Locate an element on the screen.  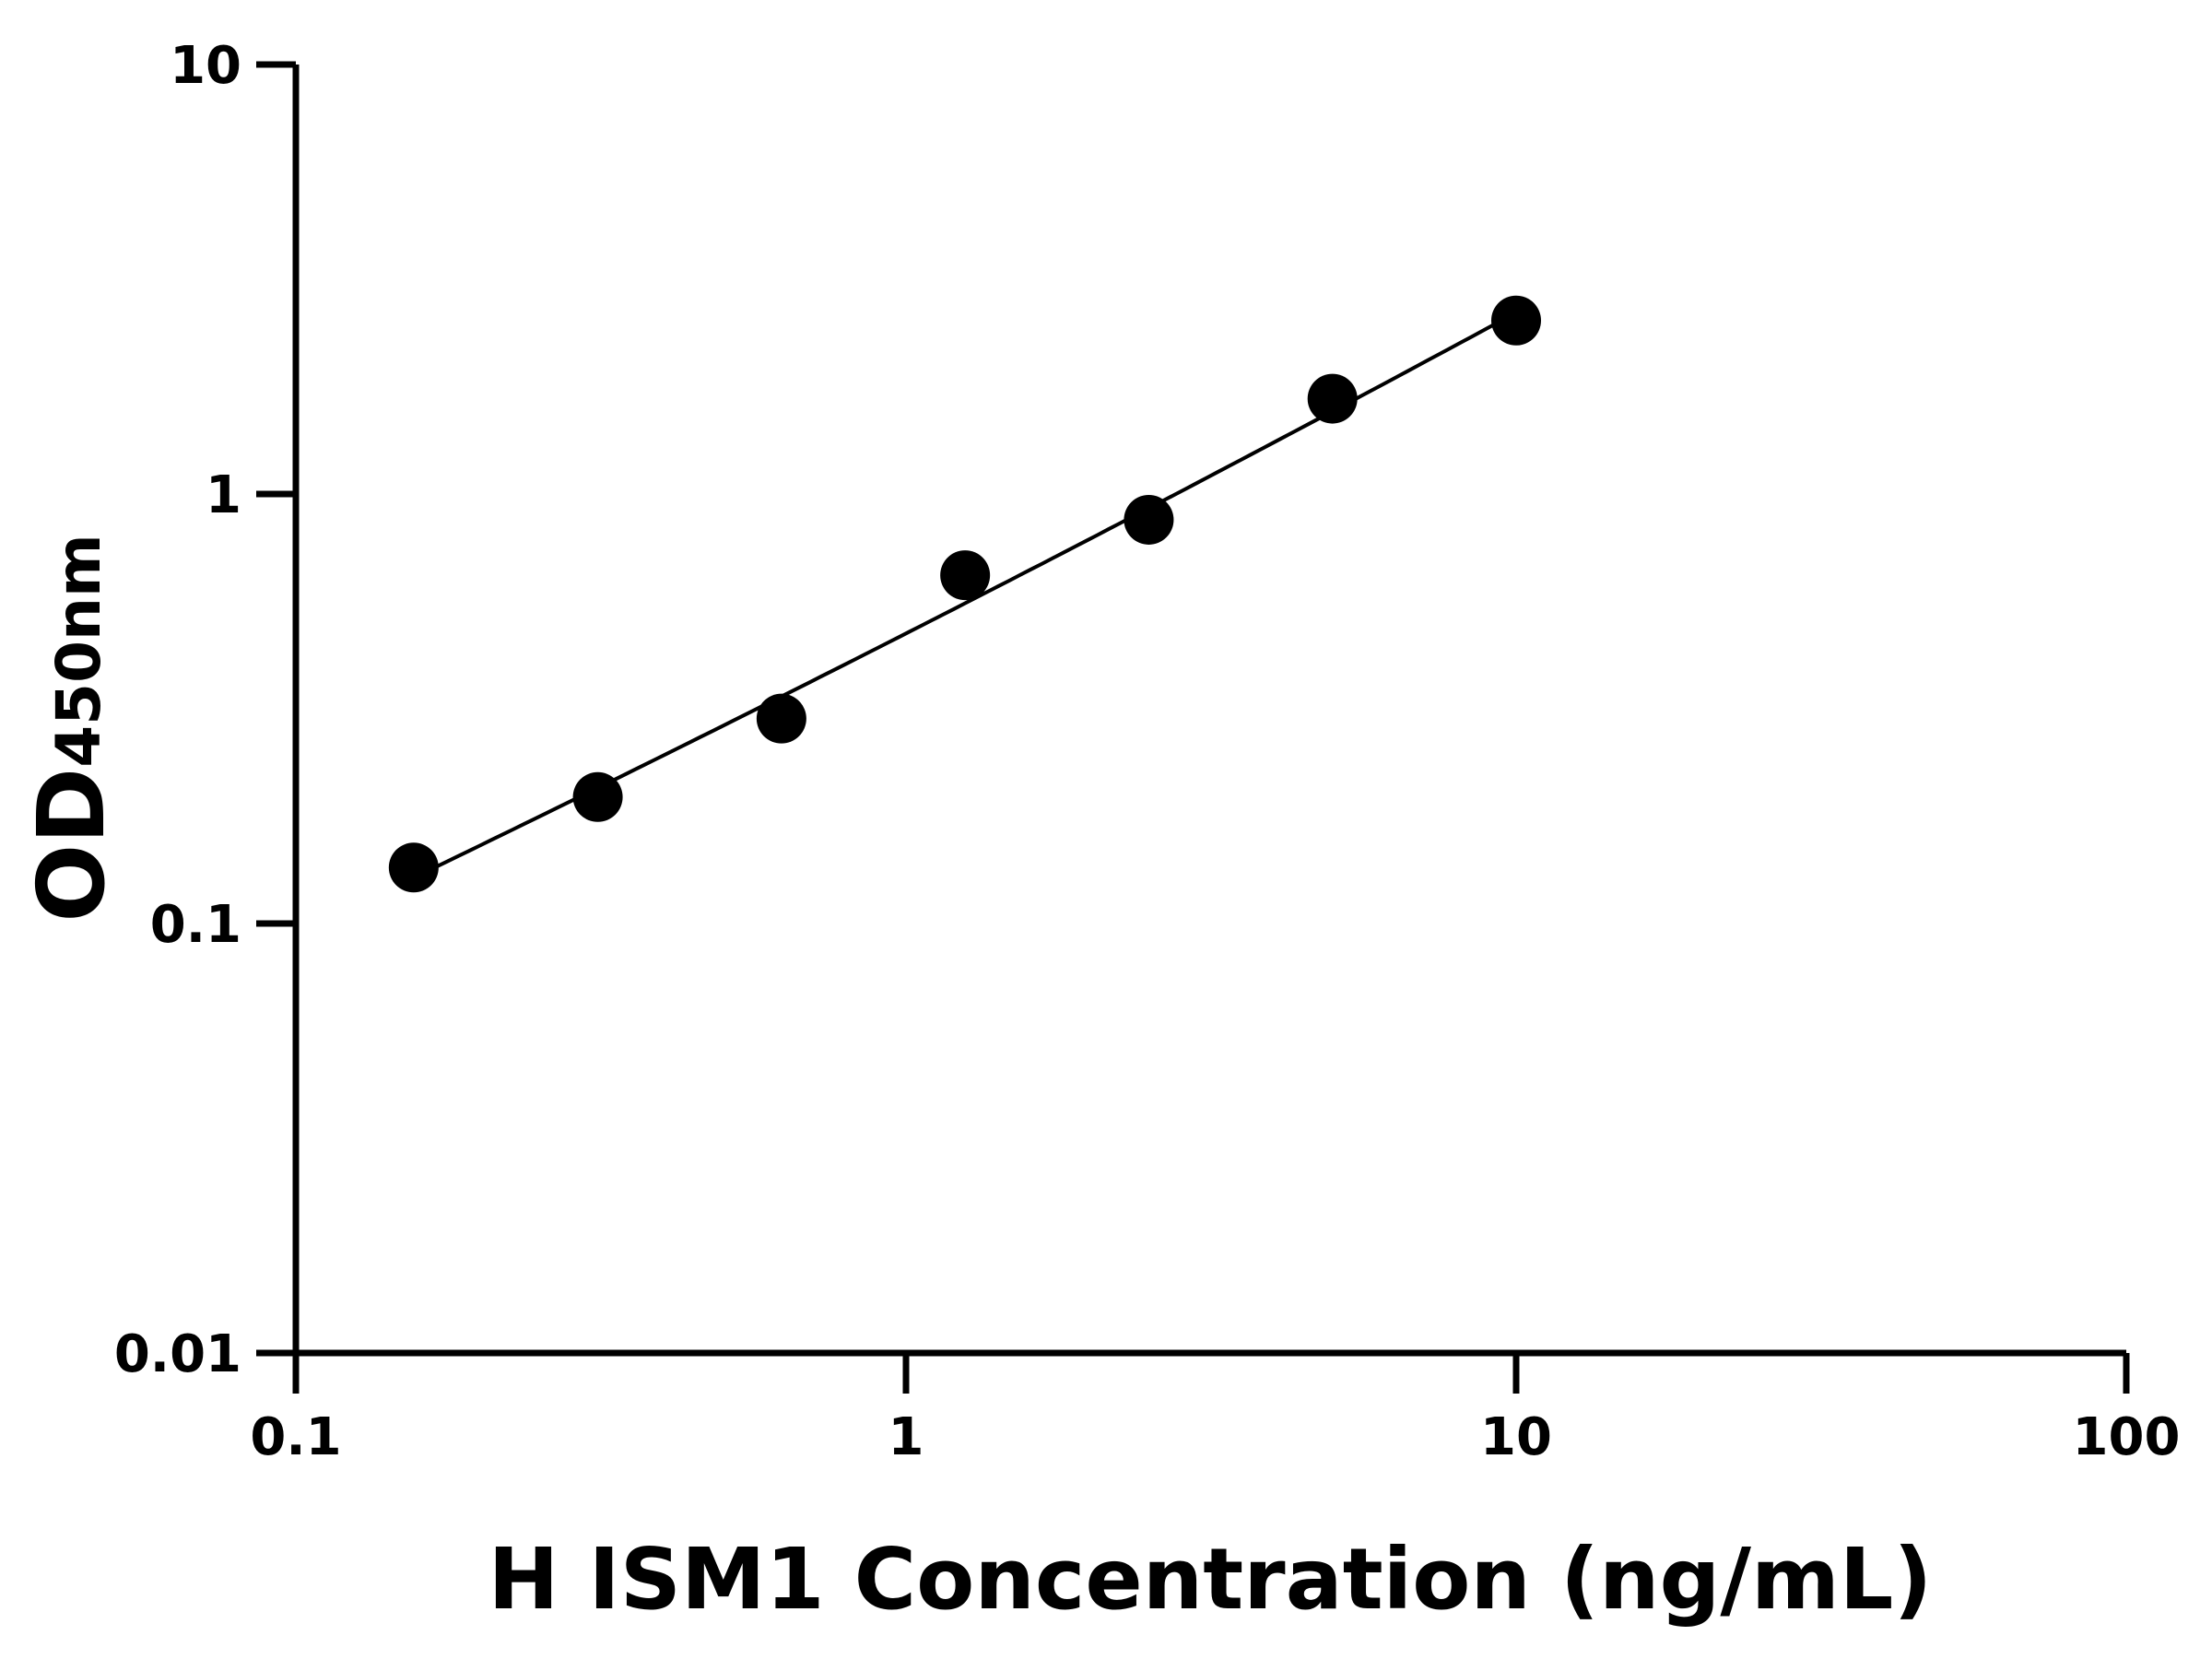
y-axis-title: OD450nm is located at coordinates (71, 728).